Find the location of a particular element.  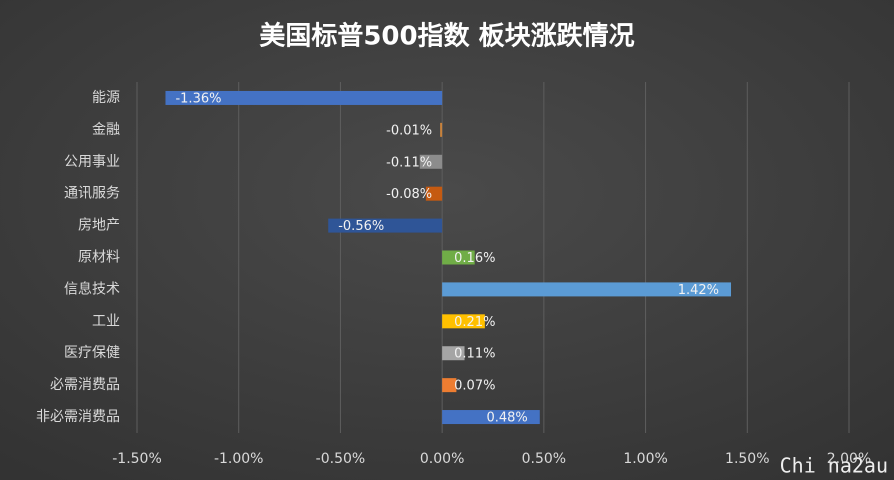

chart-title: 美国标普500指数 板块涨跌情况 is located at coordinates (446, 36).